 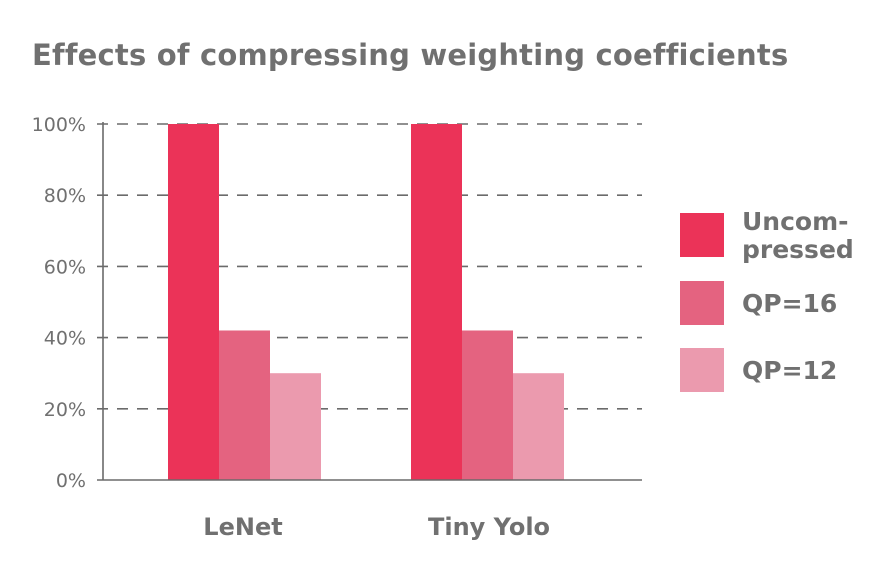 What do you see at coordinates (242, 527) in the screenshot?
I see `x-category-label: LeNet` at bounding box center [242, 527].